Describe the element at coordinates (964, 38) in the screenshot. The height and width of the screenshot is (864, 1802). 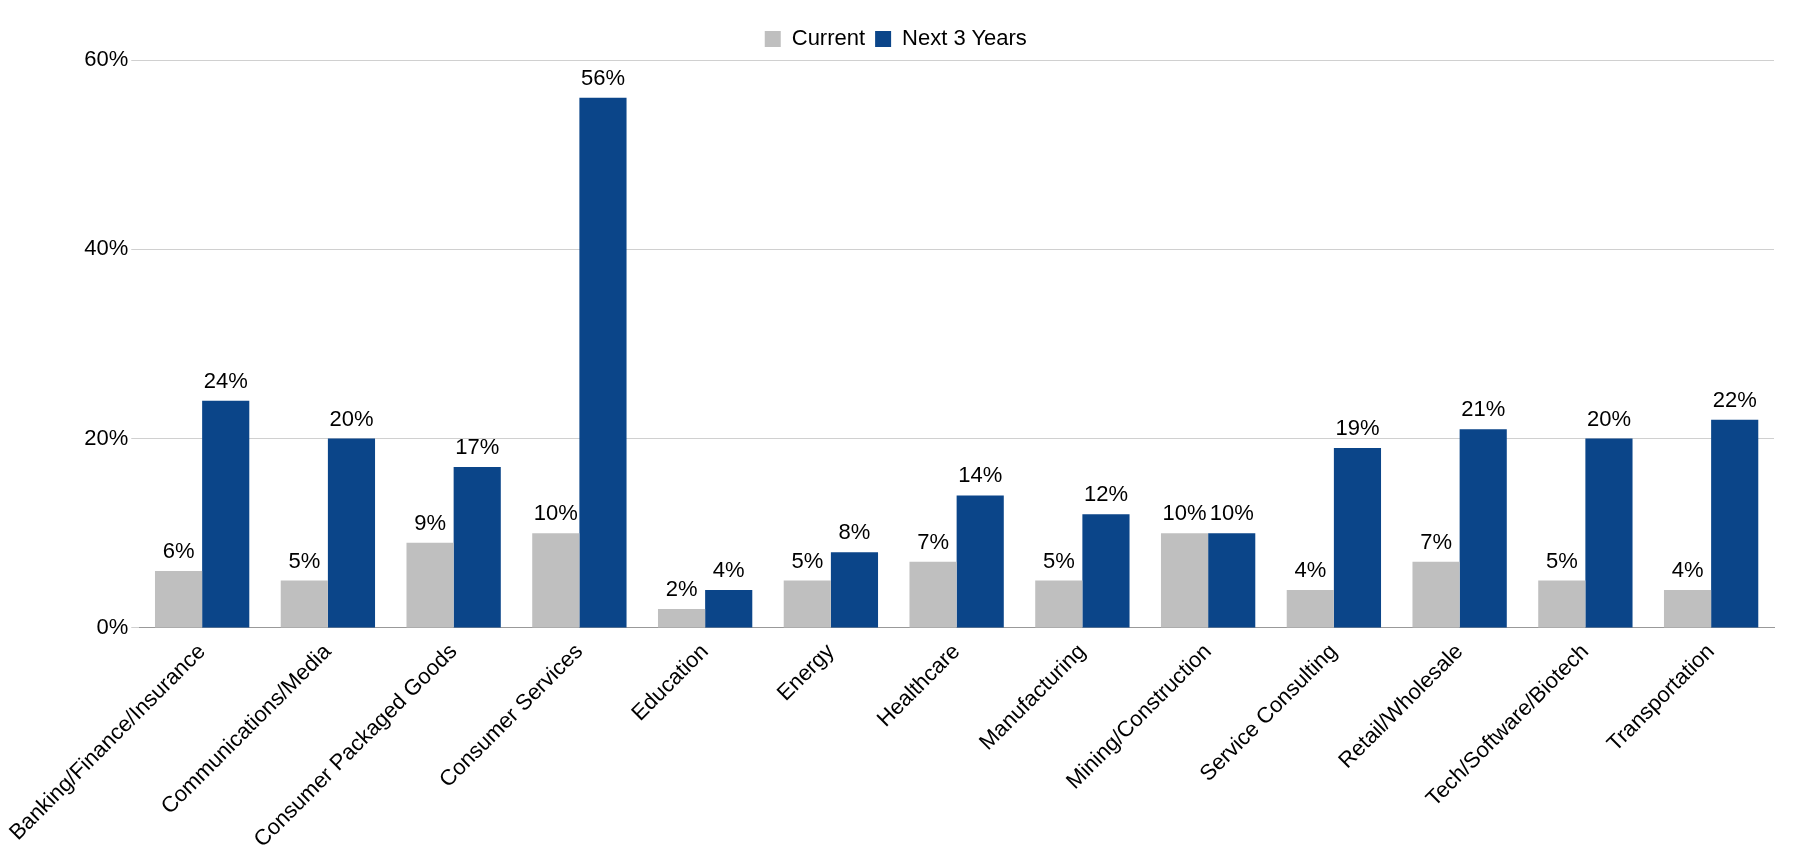
I see `legend-label: Next 3 Years` at that location.